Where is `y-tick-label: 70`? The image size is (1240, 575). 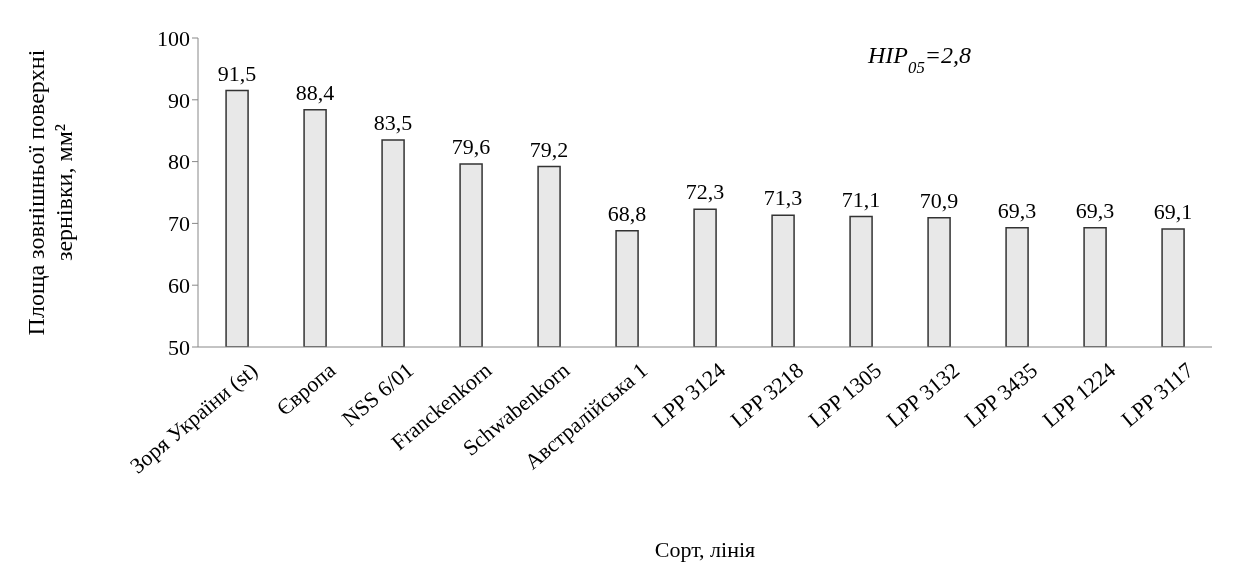
y-tick-label: 70 is located at coordinates (179, 224).